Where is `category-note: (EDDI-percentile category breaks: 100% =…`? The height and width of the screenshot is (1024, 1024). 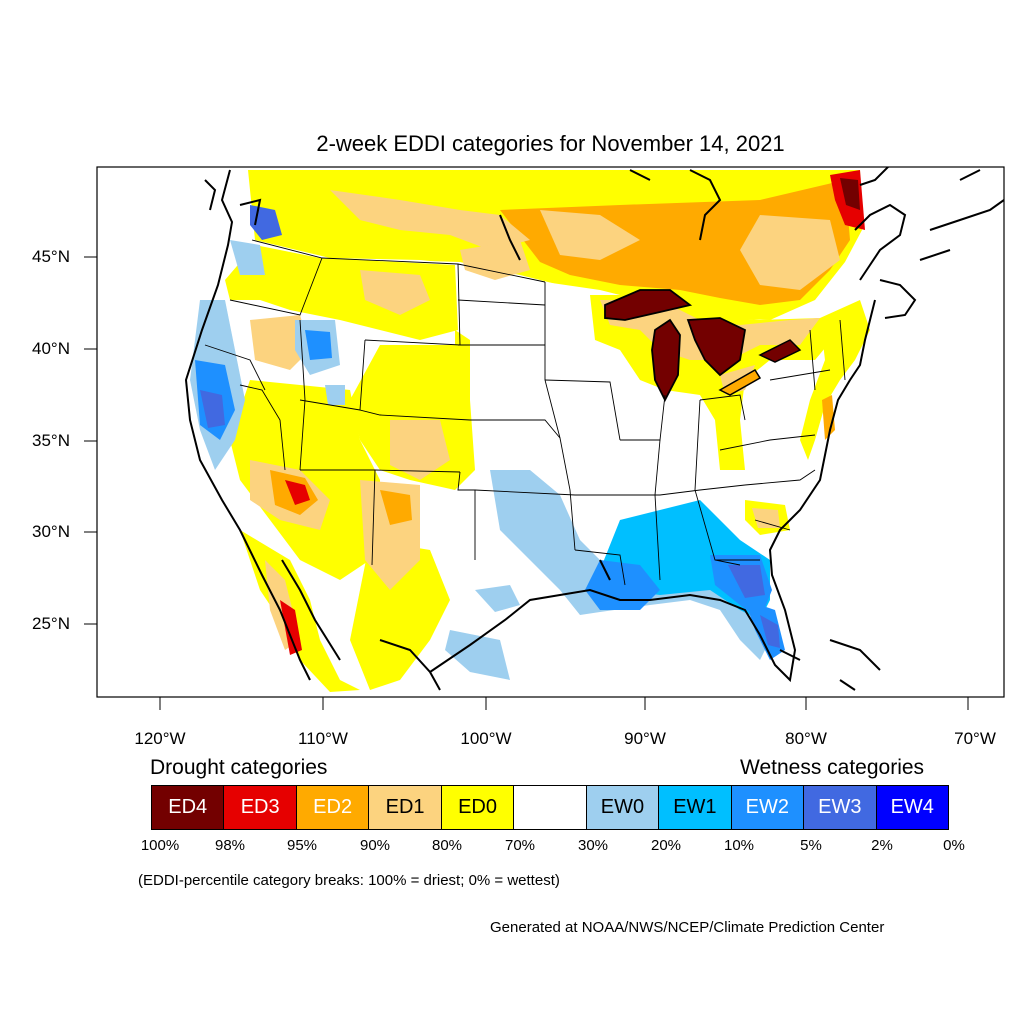
category-note: (EDDI-percentile category breaks: 100% =… is located at coordinates (349, 880).